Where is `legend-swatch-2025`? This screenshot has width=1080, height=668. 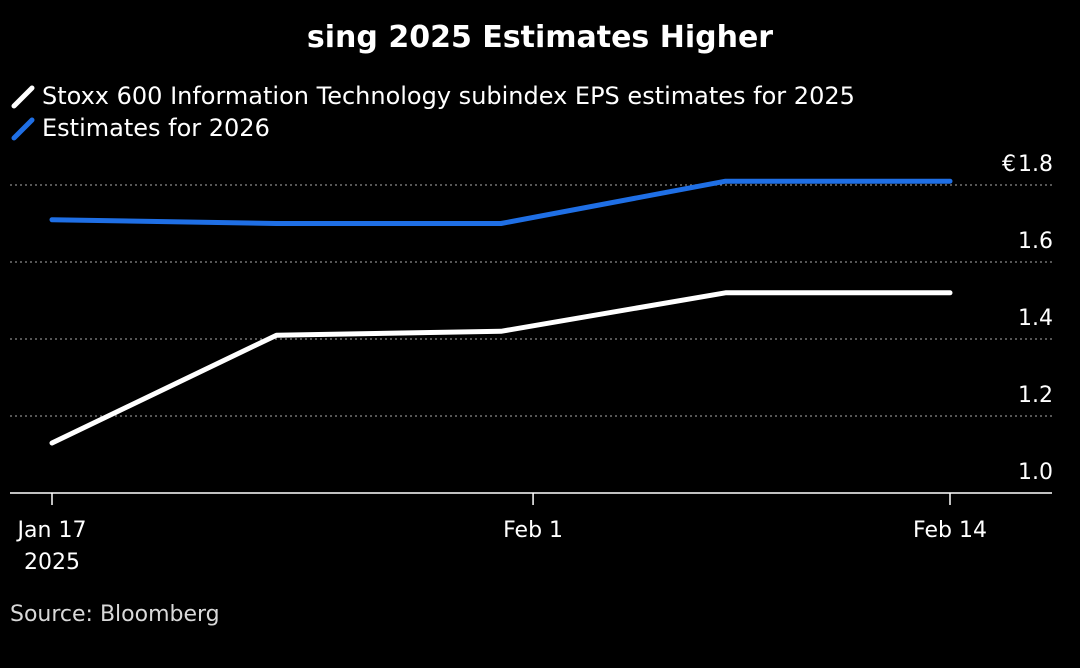
legend-swatch-2025 is located at coordinates (23, 97).